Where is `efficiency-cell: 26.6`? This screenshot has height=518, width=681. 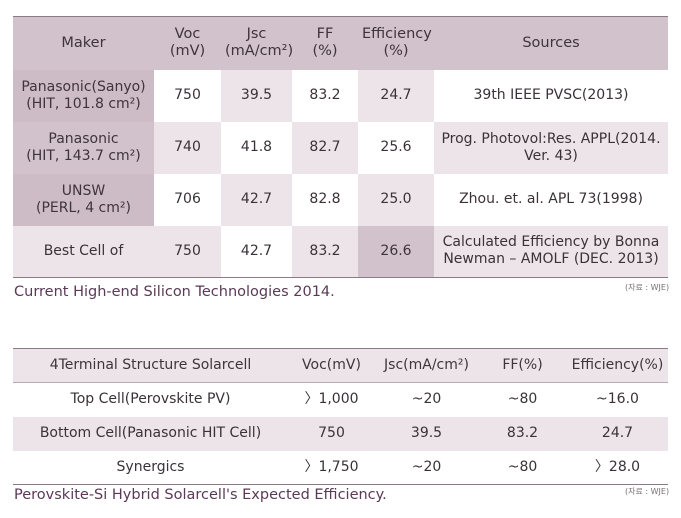
efficiency-cell: 26.6 is located at coordinates (396, 251).